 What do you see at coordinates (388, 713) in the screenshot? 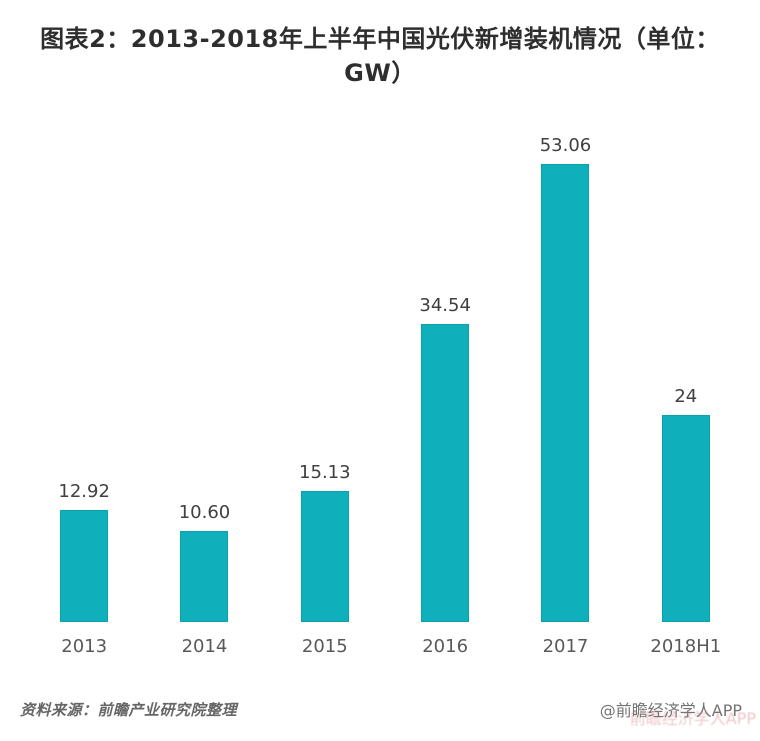
I see `footer: 资料来源：前瞻产业研究院整理 前瞻经济学人APP @前瞻经济学人APP` at bounding box center [388, 713].